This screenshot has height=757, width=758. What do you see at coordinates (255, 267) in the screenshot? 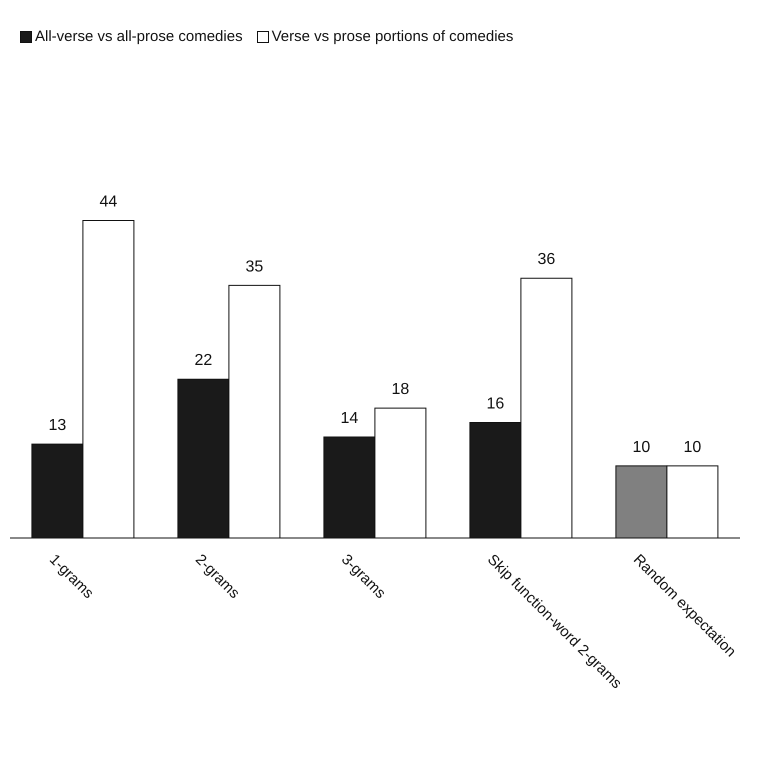
I see `data-label: 35` at bounding box center [255, 267].